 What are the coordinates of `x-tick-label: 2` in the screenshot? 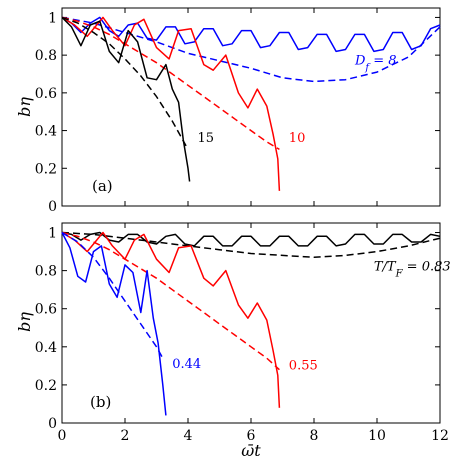 It's located at (125, 436).